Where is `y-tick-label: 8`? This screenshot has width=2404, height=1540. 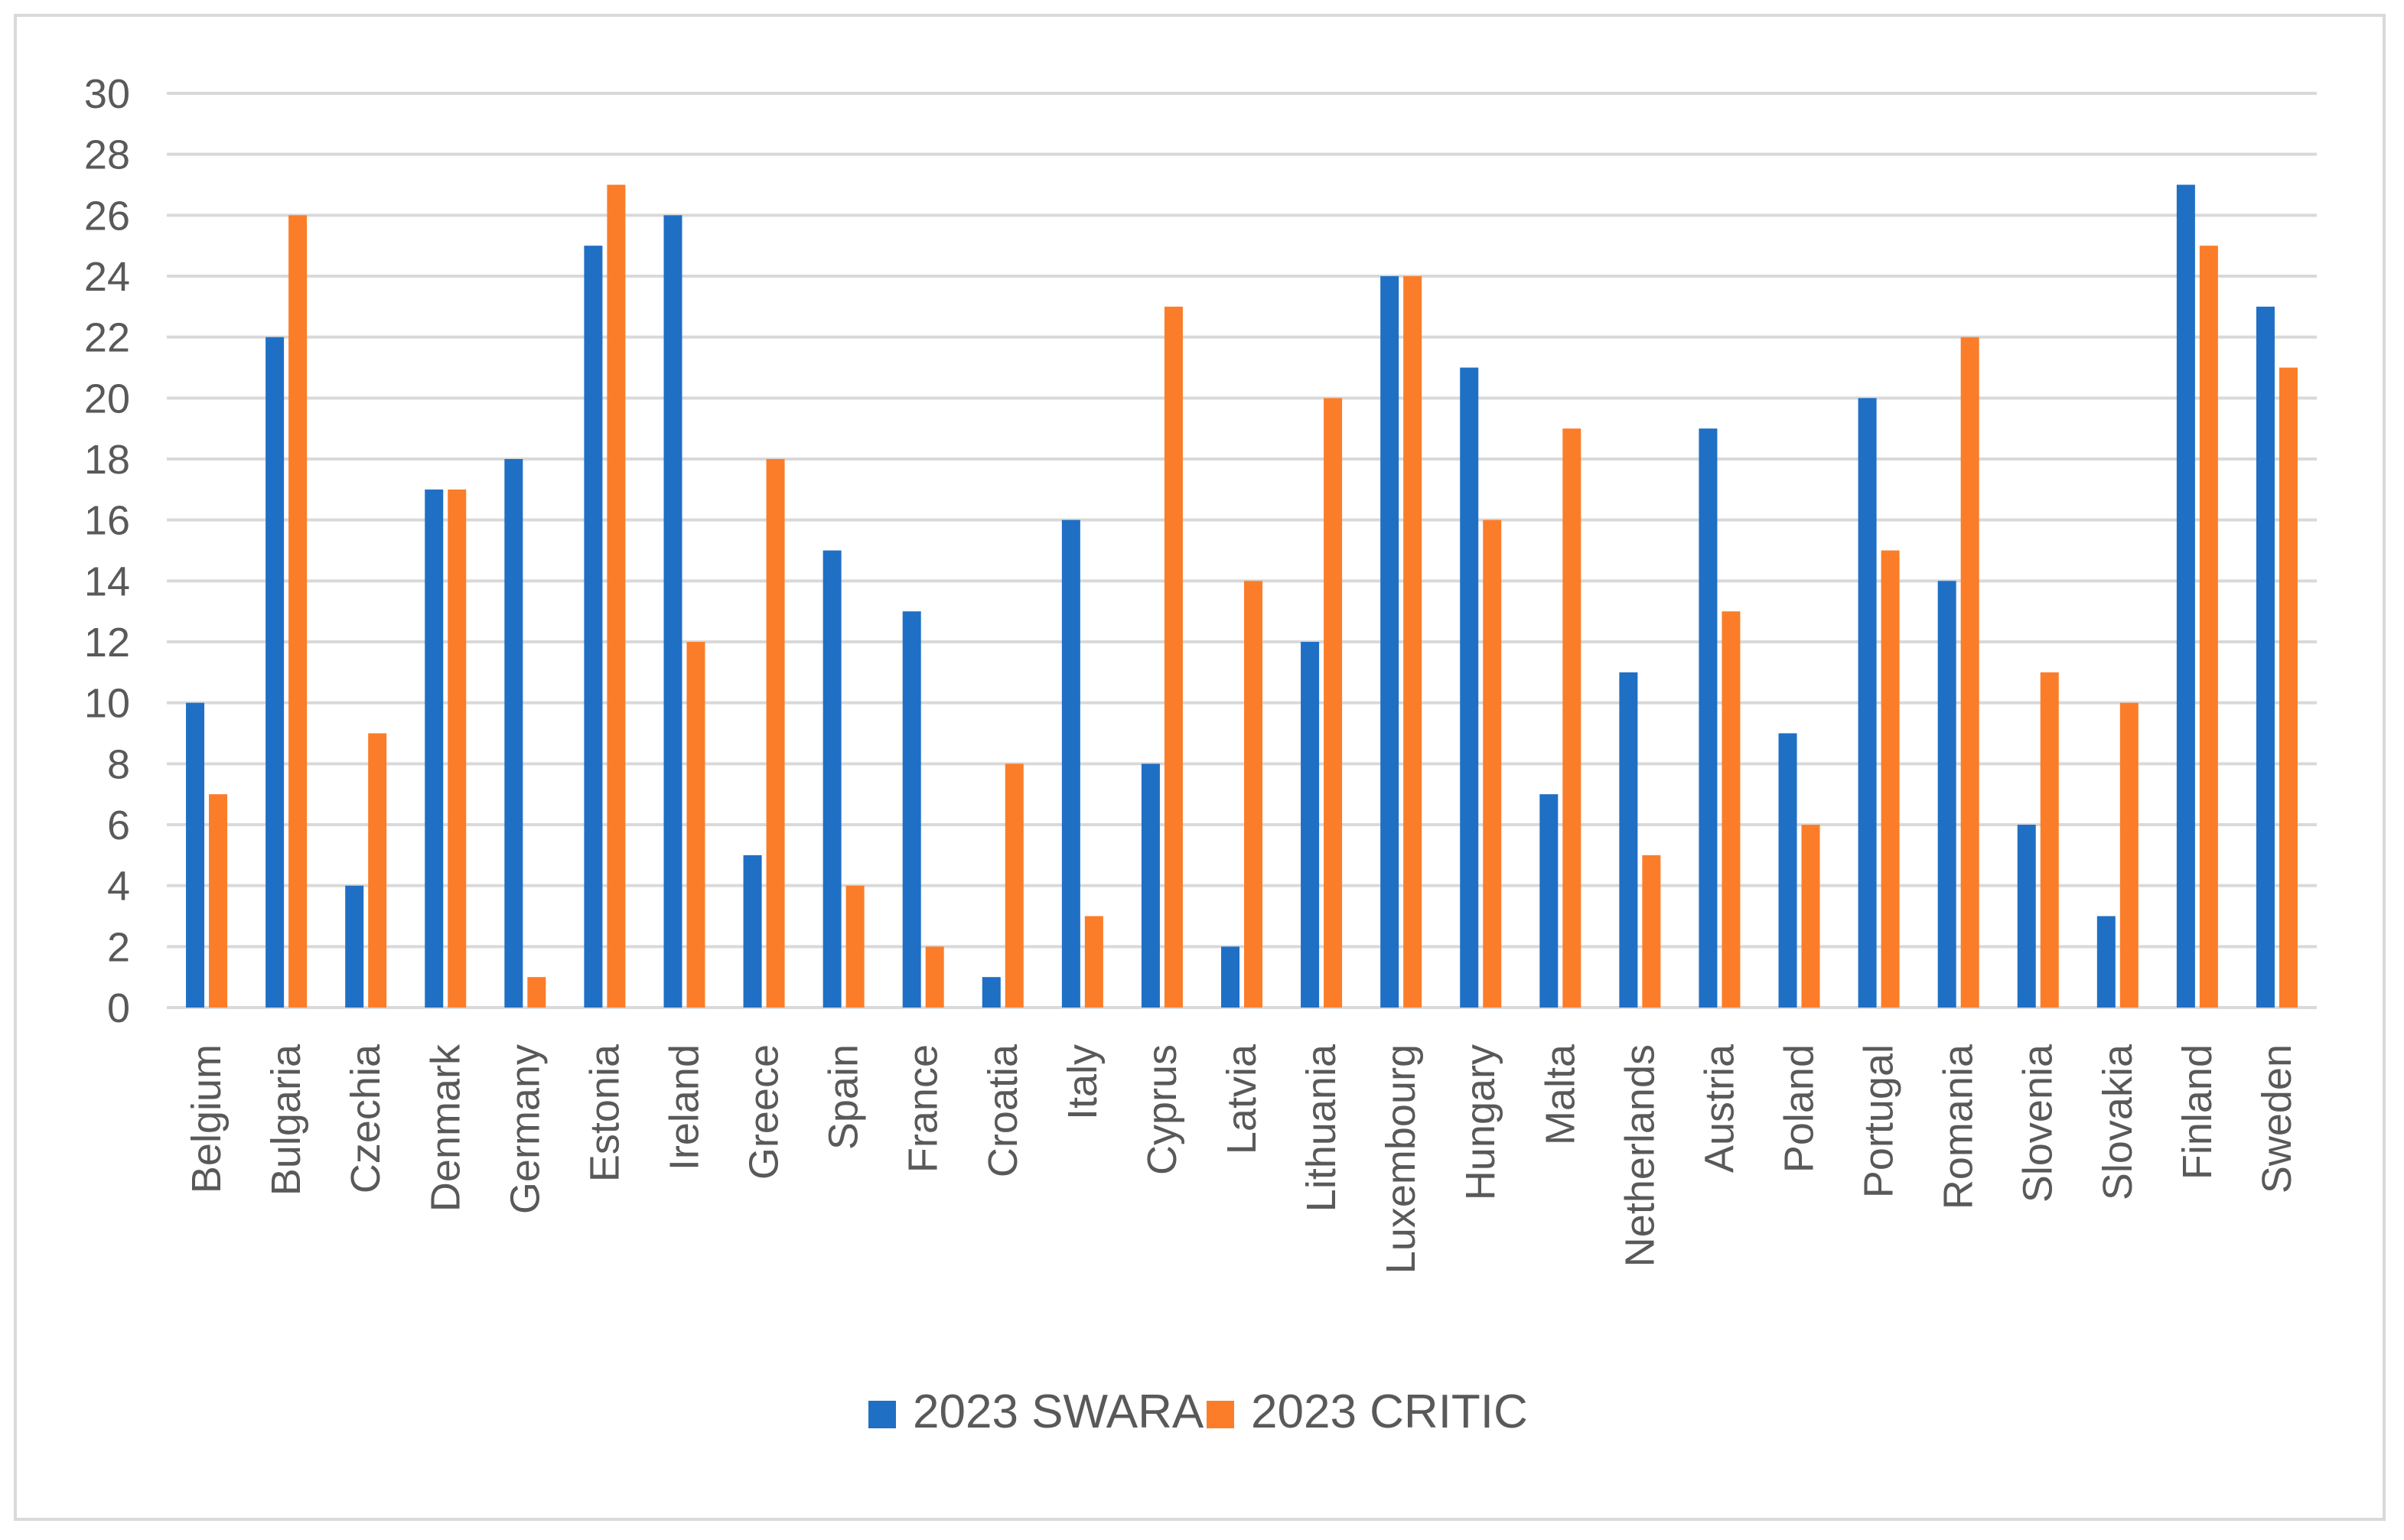
y-tick-label: 8 is located at coordinates (118, 764).